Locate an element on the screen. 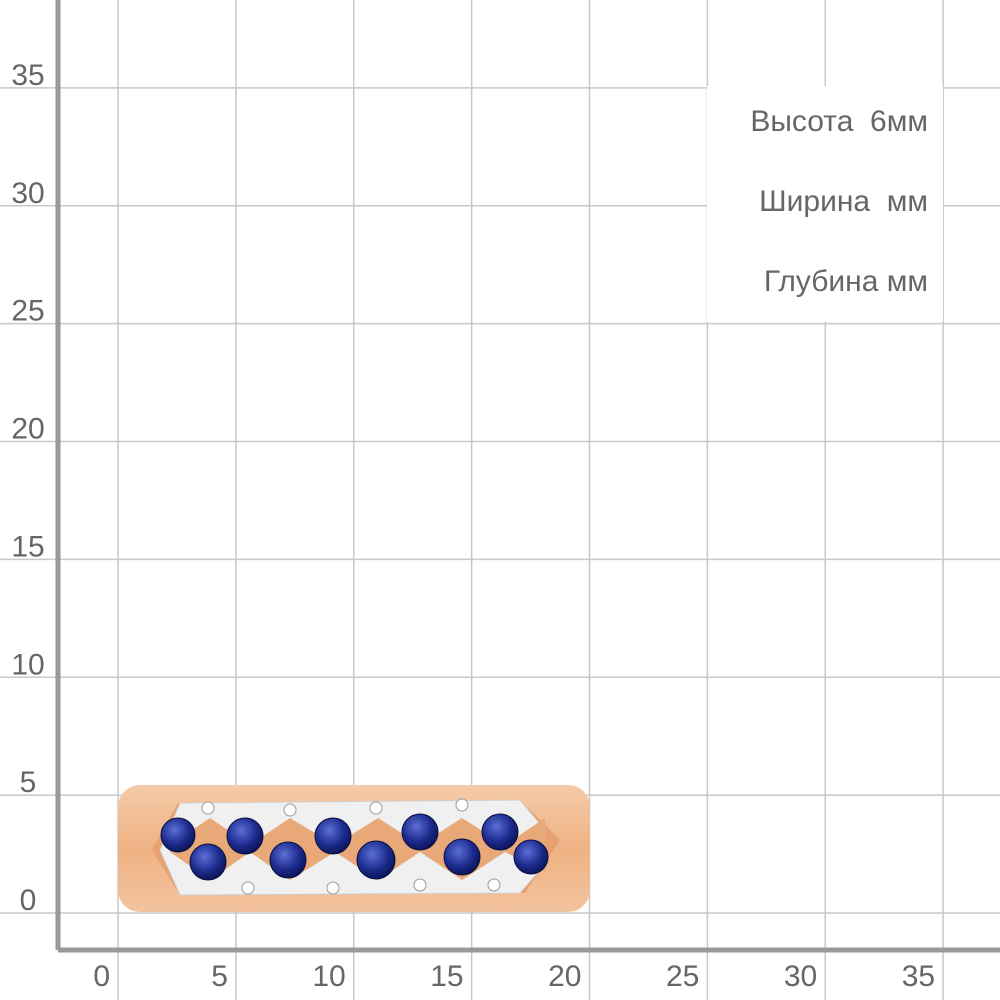 Image resolution: width=1000 pixels, height=1000 pixels. x-tick-label: 10 is located at coordinates (328, 976).